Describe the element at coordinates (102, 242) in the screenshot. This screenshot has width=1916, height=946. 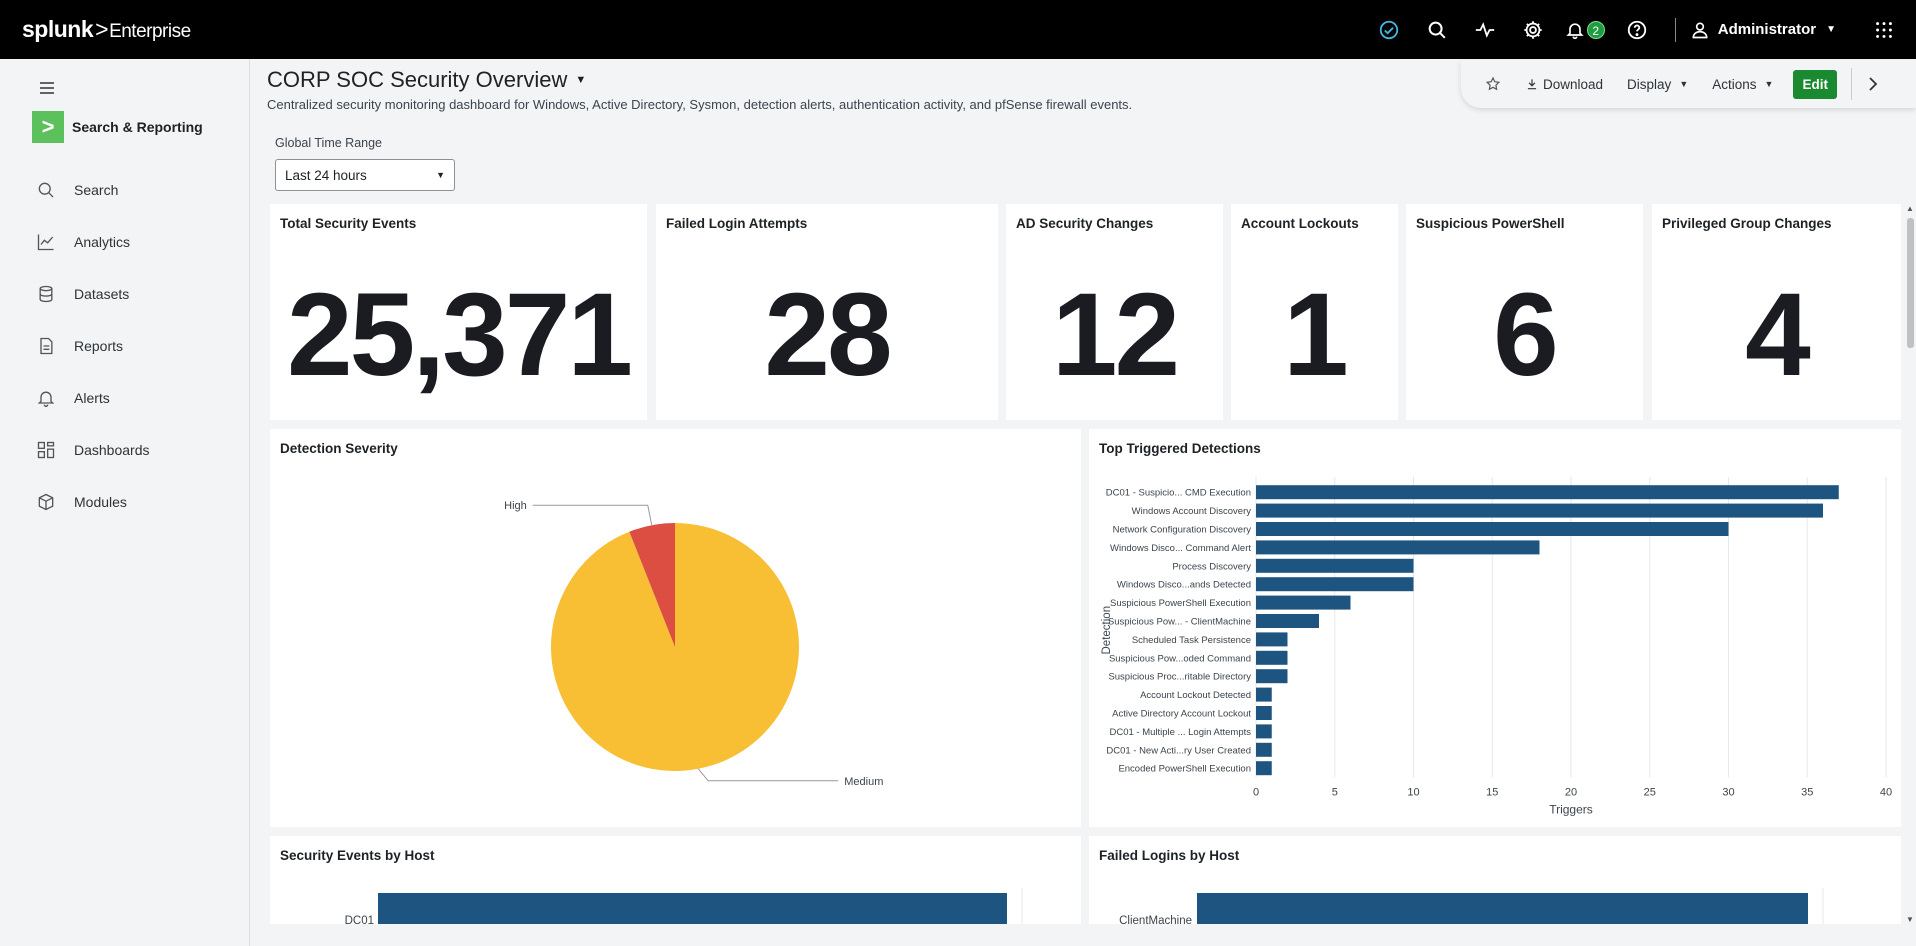
I see `sidebar-item-label: Analytics` at that location.